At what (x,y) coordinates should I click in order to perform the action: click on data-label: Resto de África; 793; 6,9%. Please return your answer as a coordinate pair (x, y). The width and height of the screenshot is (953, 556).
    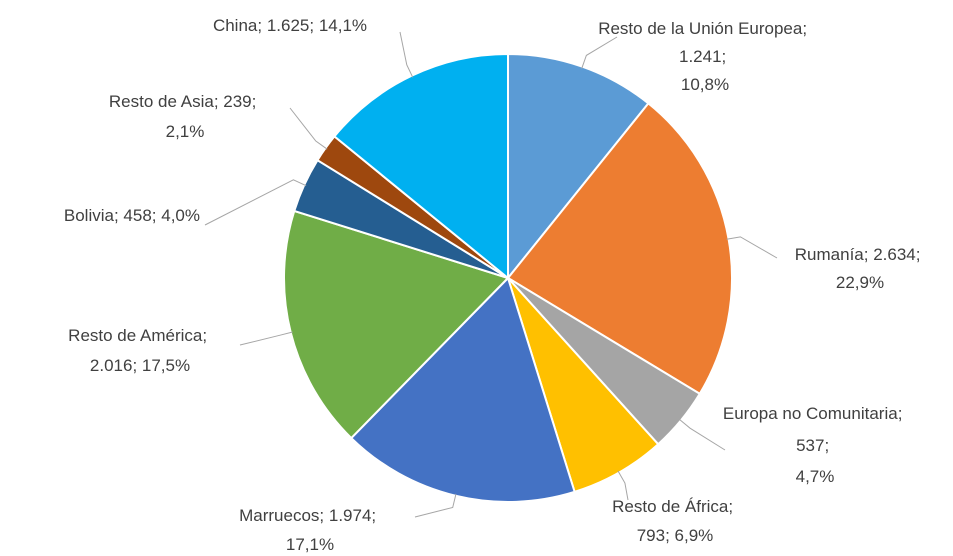
    Looking at the image, I should click on (675, 521).